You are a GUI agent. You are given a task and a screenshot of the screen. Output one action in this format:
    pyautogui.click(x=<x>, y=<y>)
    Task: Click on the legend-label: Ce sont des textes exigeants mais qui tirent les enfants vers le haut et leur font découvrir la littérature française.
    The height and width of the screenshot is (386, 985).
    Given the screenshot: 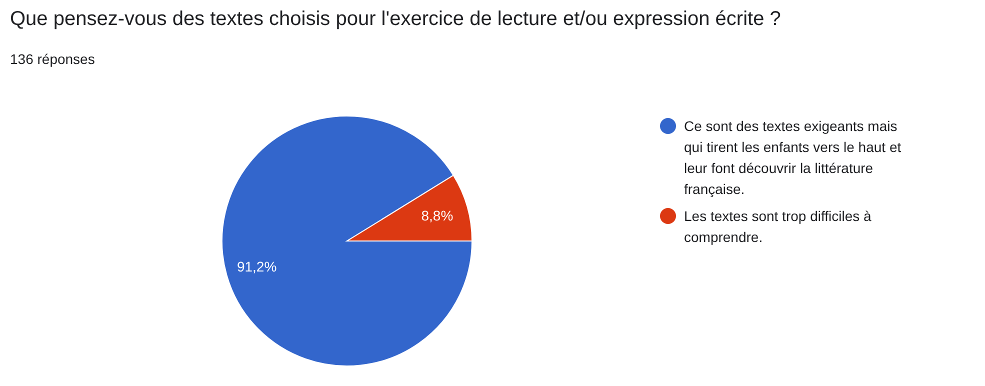 What is the action you would take?
    pyautogui.click(x=793, y=157)
    